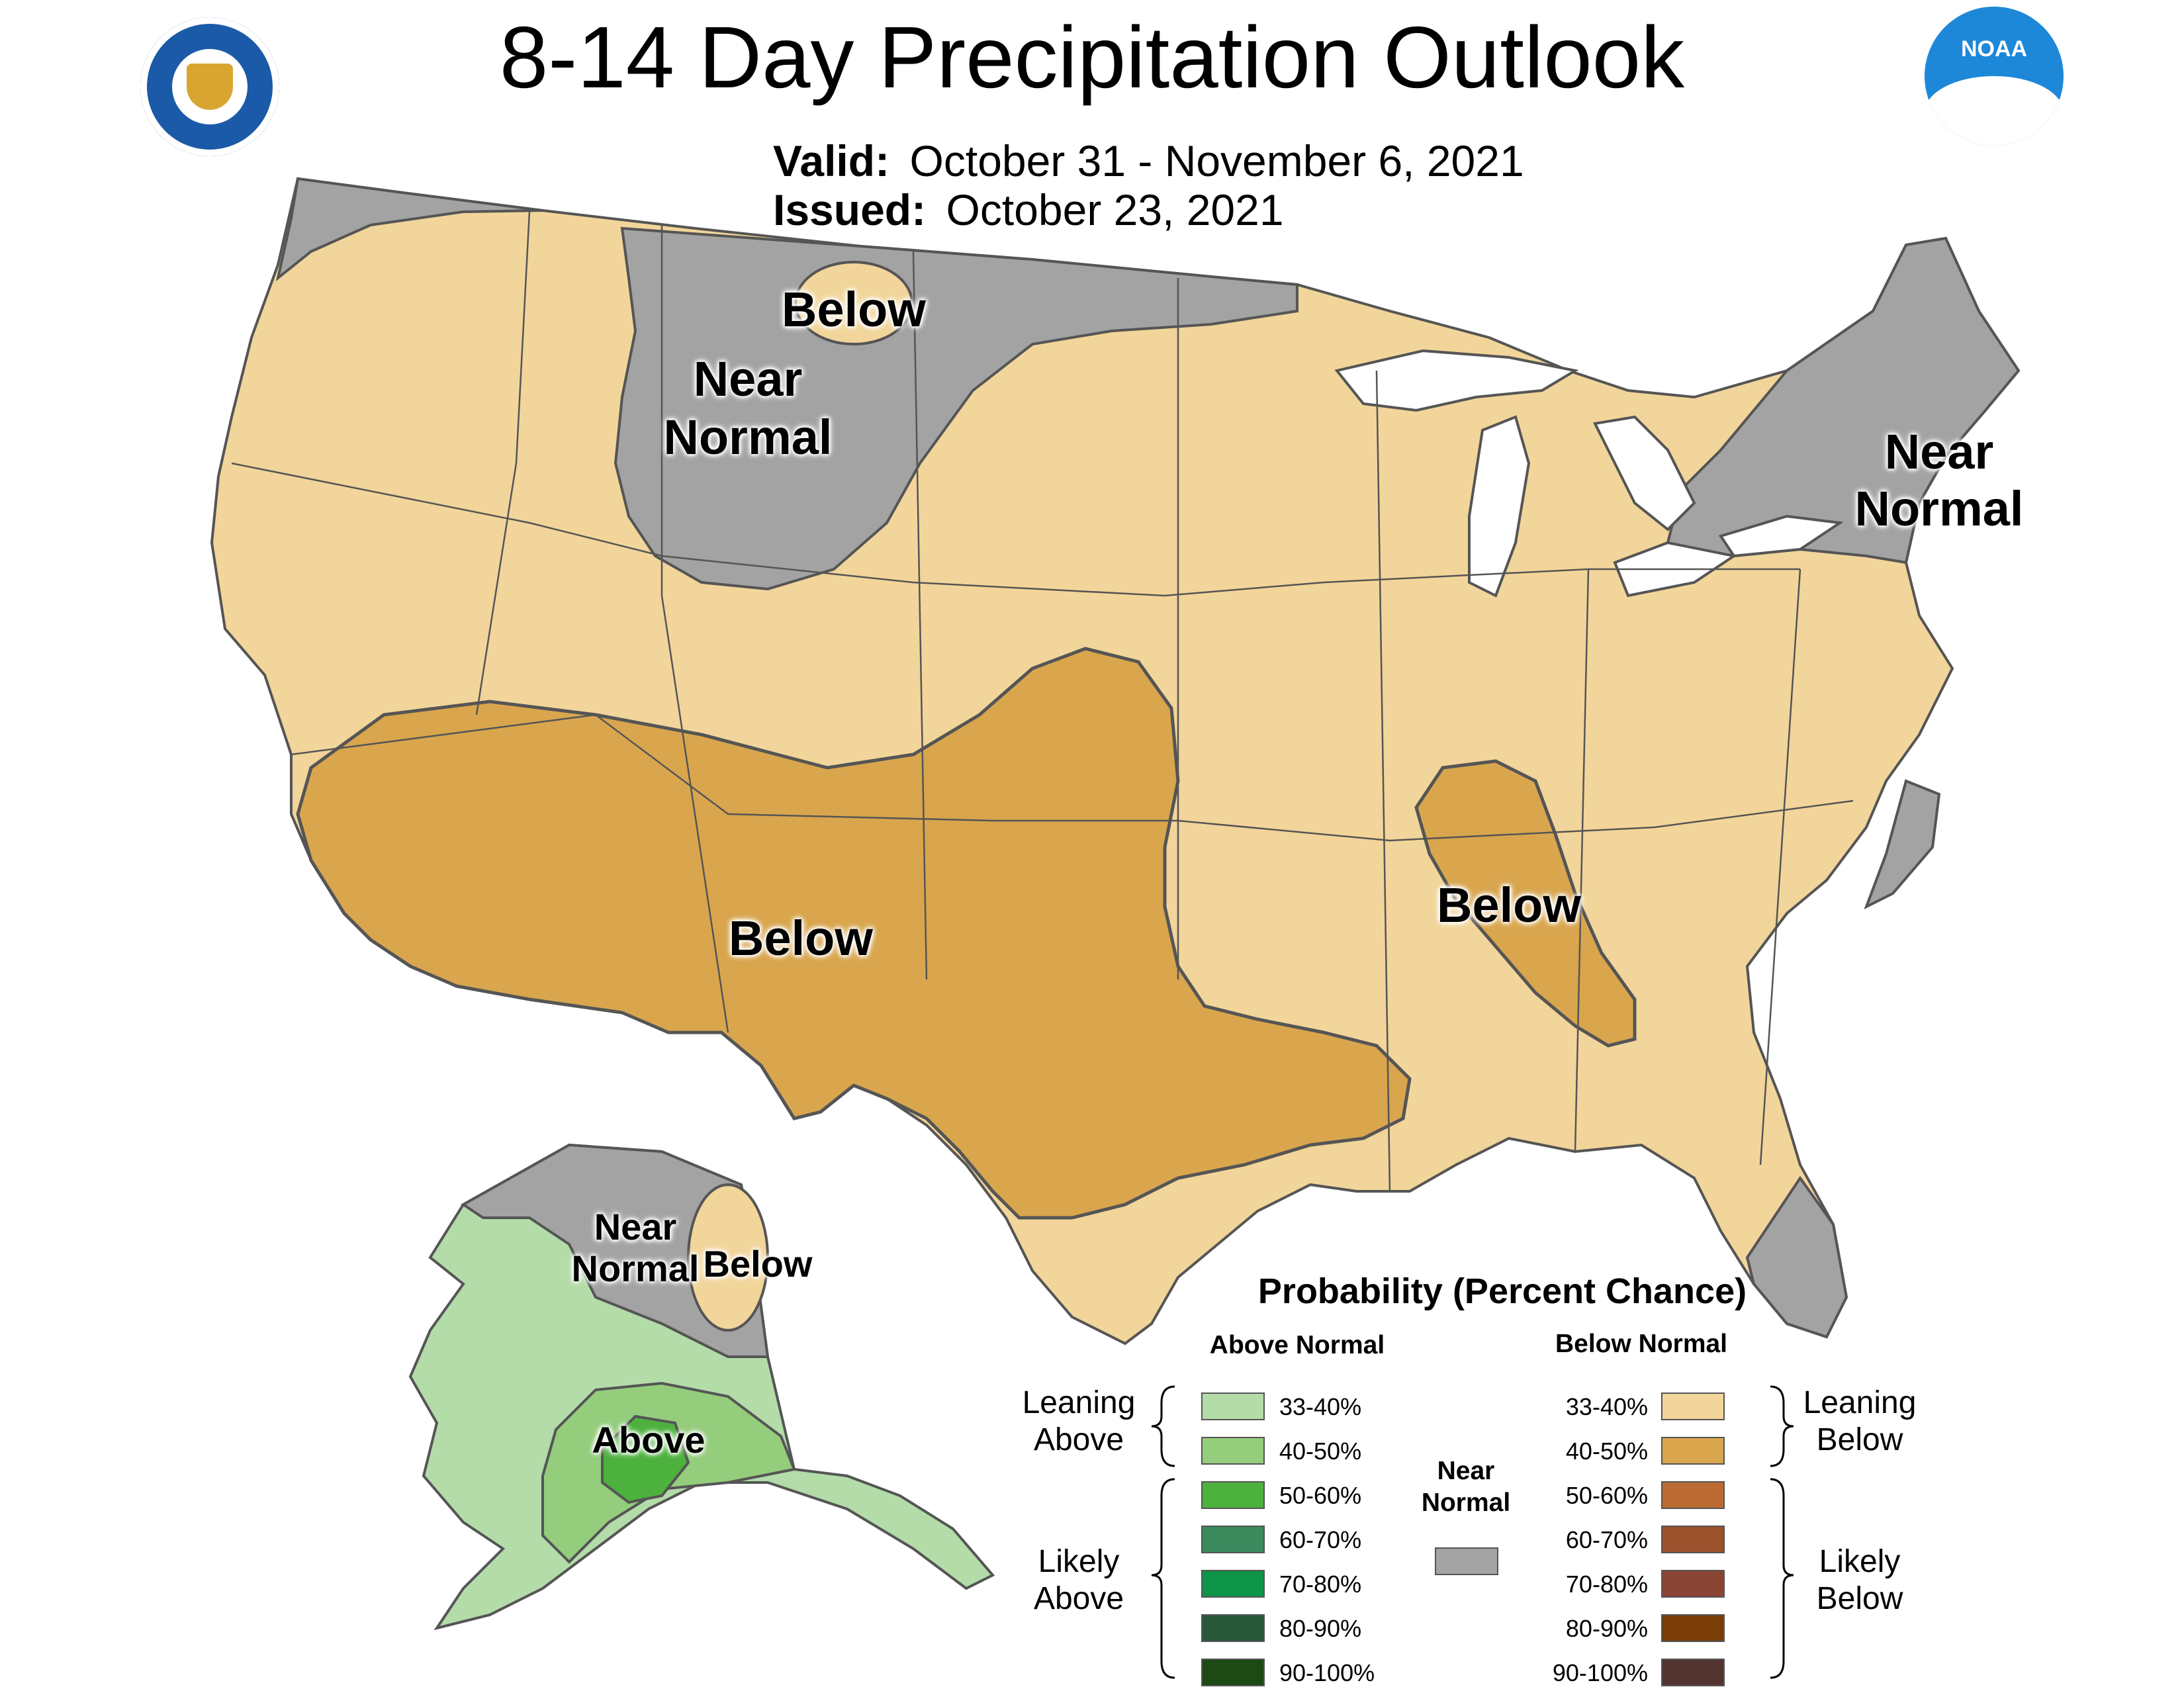 The width and height of the screenshot is (2184, 1689). What do you see at coordinates (1939, 451) in the screenshot?
I see `label-northeast-near: Near` at bounding box center [1939, 451].